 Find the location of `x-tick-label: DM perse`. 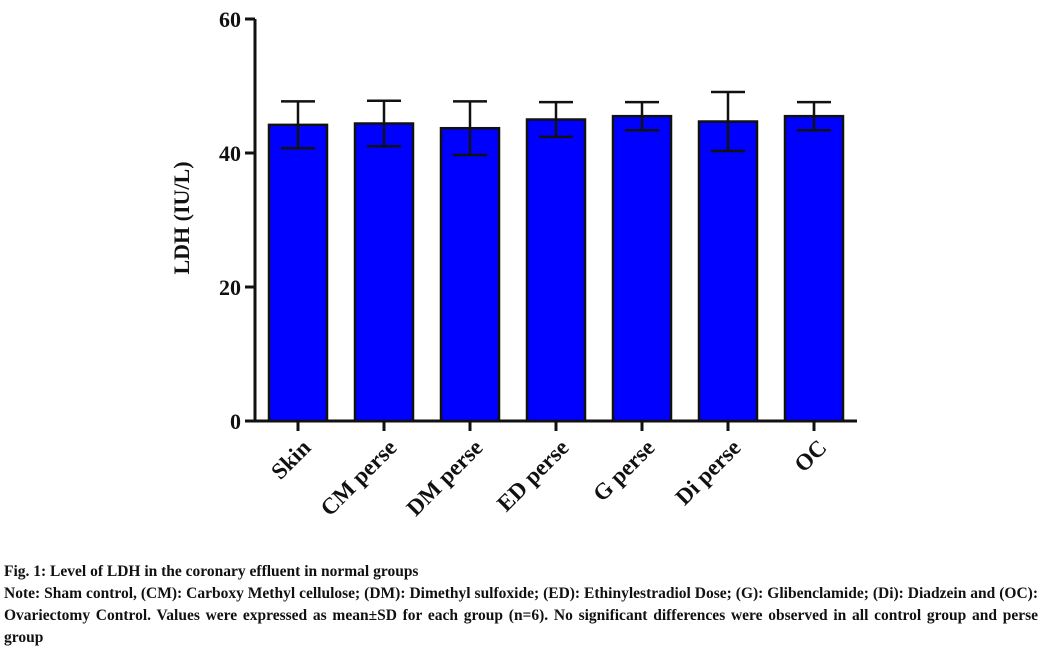

x-tick-label: DM perse is located at coordinates (445, 478).